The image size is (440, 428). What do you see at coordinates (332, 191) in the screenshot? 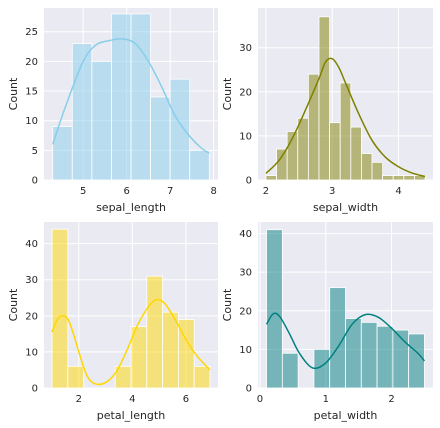
I see `x-tick-label: 3` at bounding box center [332, 191].